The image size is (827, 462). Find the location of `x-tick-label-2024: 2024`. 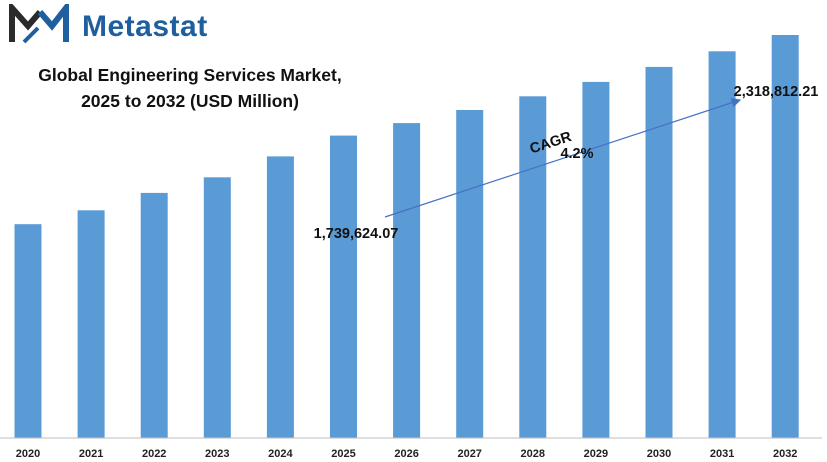

x-tick-label-2024: 2024 is located at coordinates (280, 454).